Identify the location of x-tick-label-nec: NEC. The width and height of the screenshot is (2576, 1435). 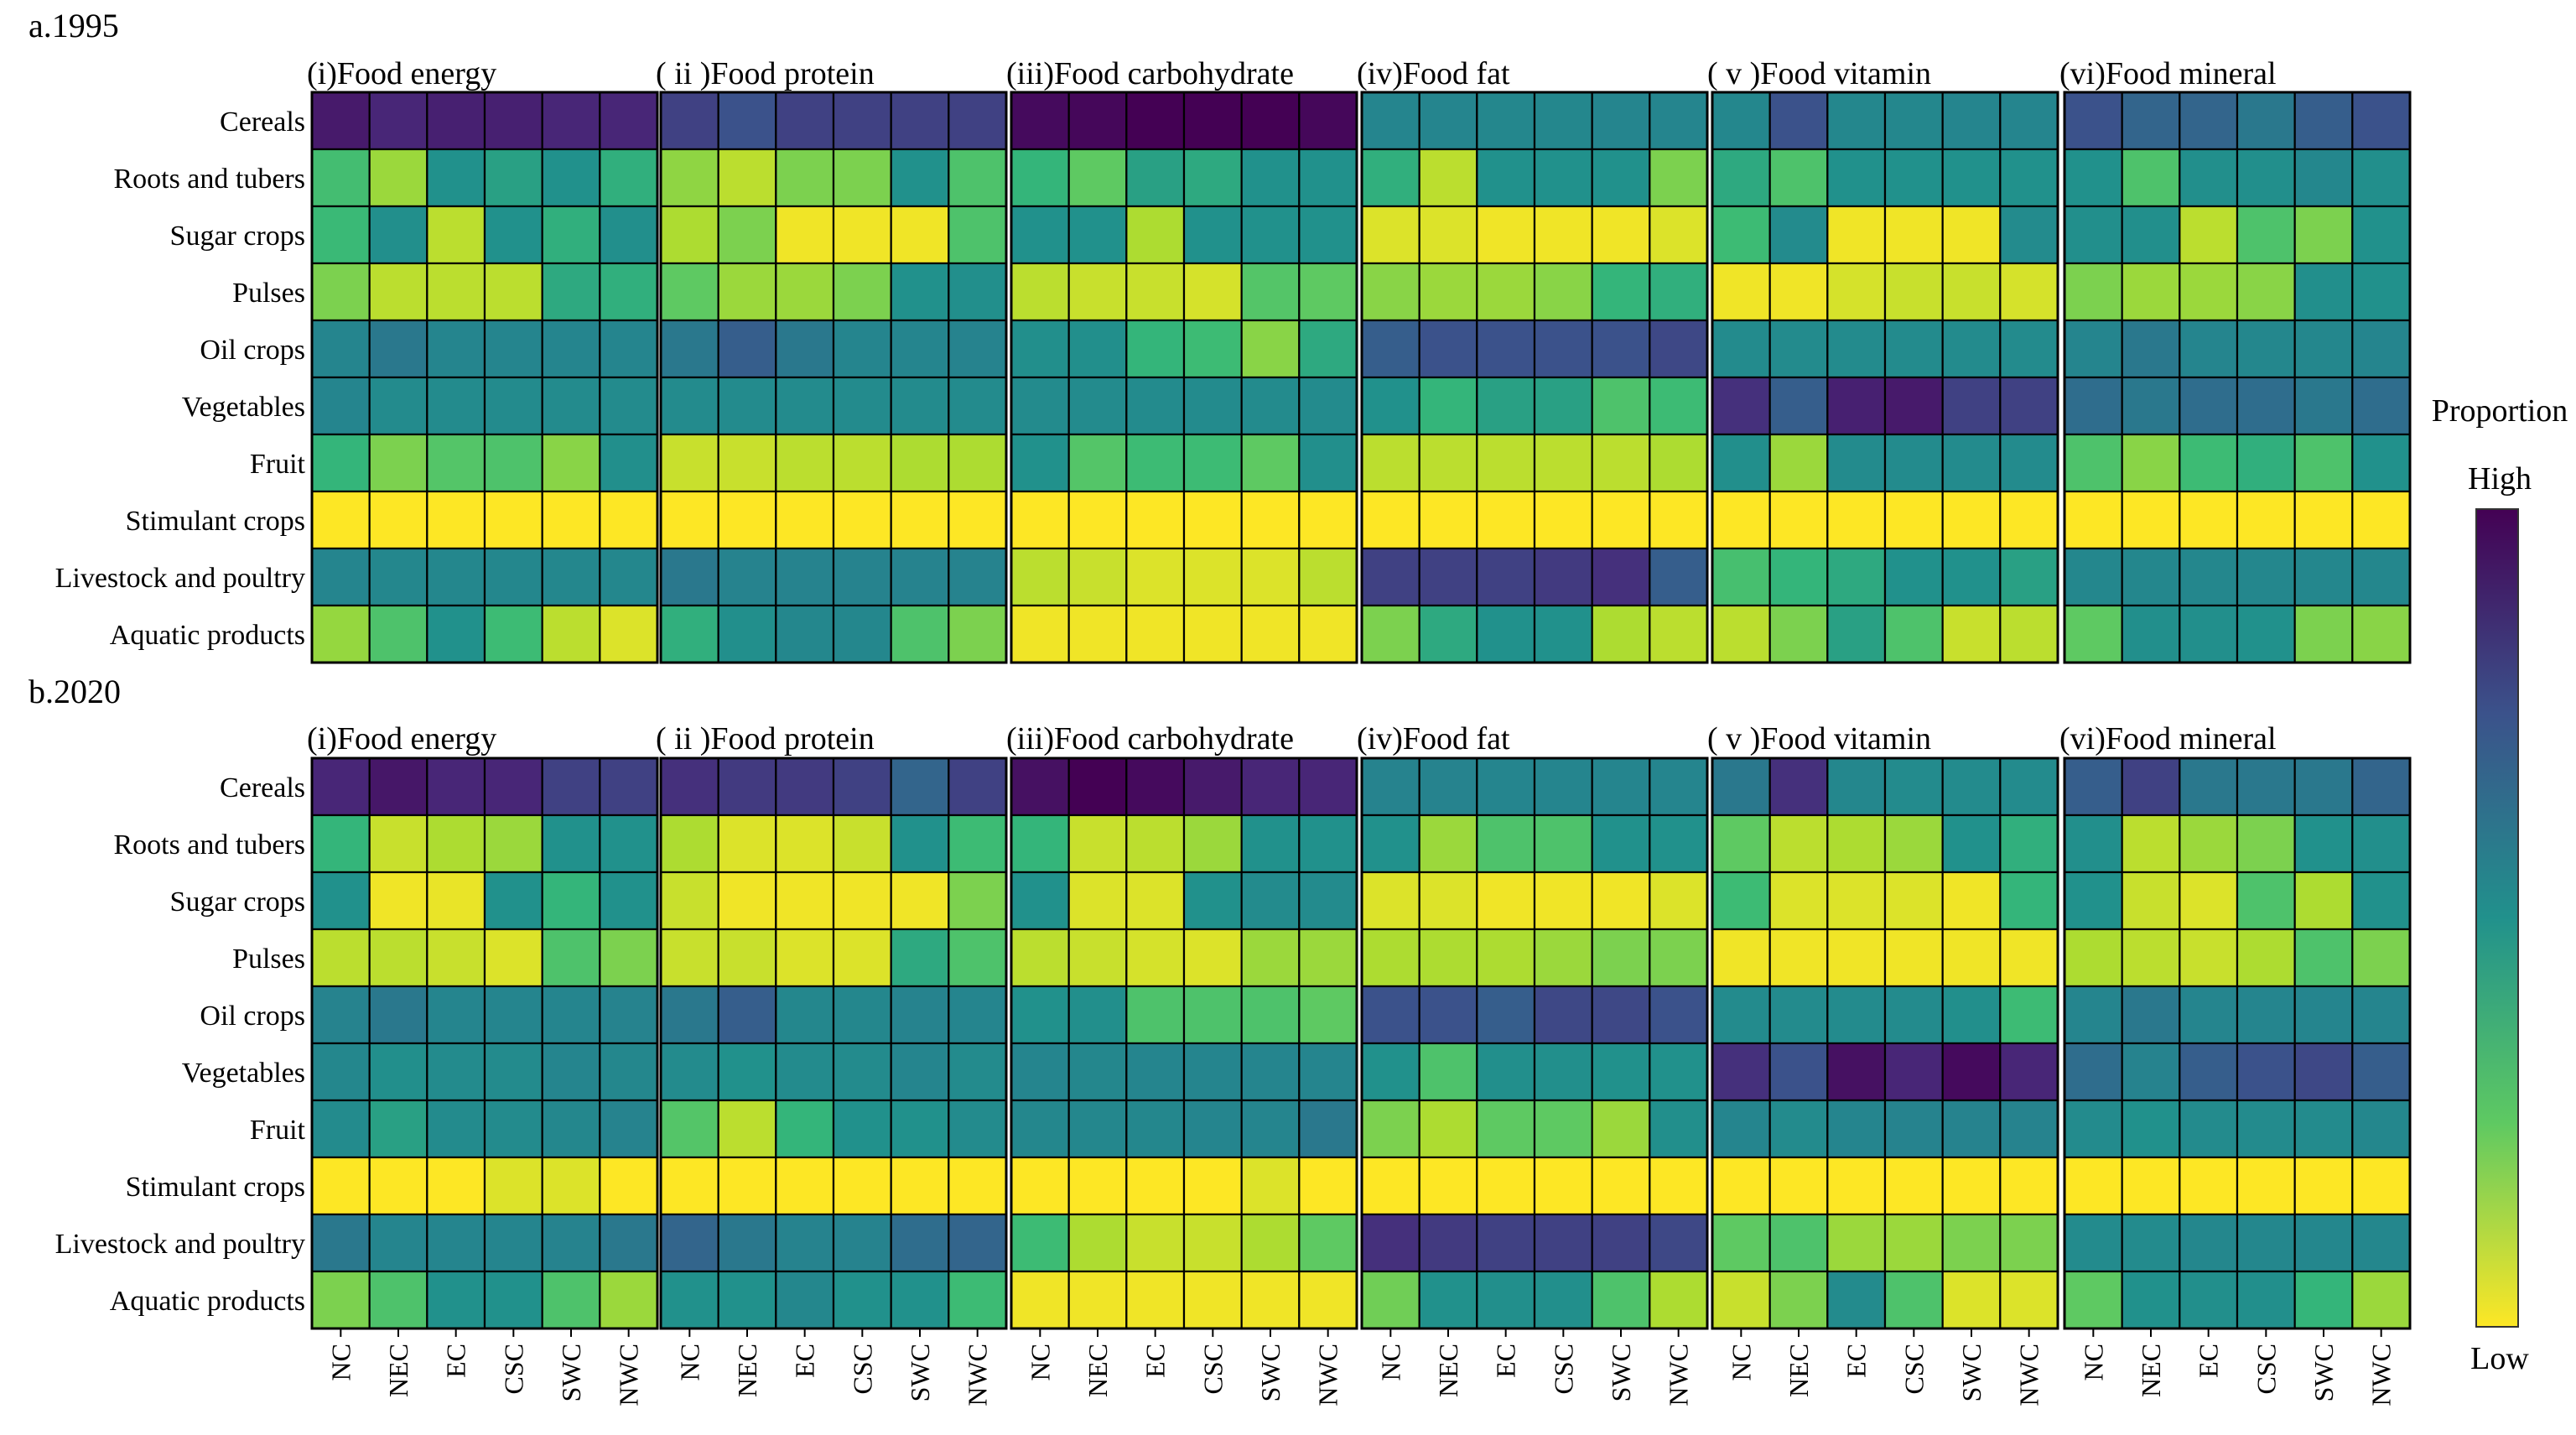
(398, 1371).